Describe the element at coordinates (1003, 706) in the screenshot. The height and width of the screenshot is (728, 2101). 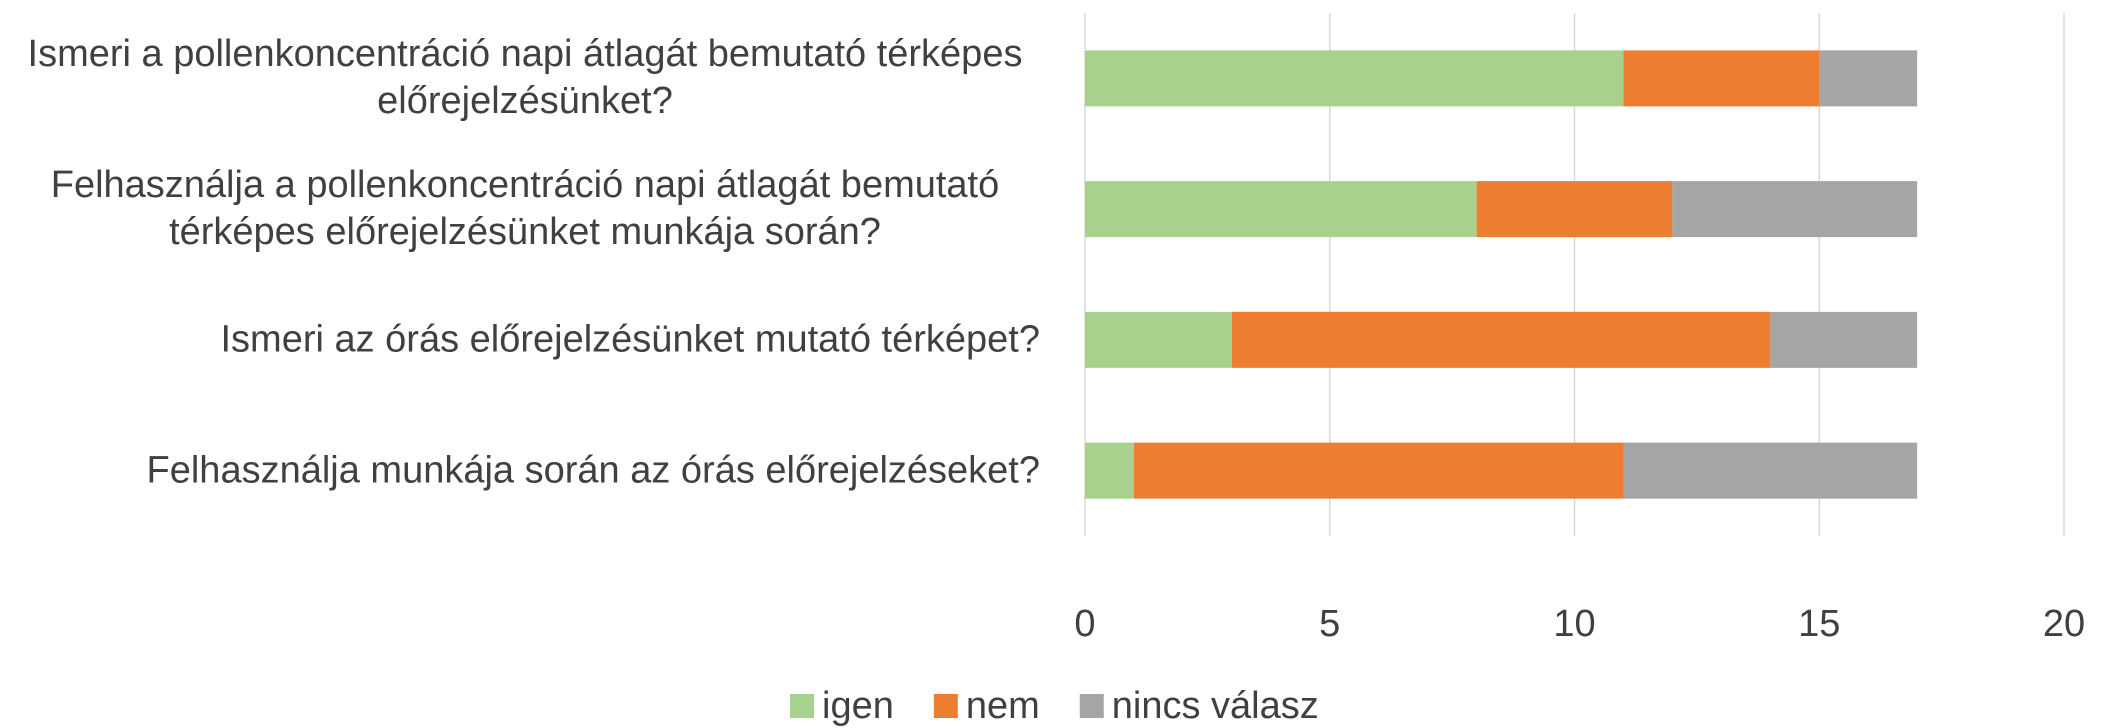
I see `legend-label: nem` at that location.